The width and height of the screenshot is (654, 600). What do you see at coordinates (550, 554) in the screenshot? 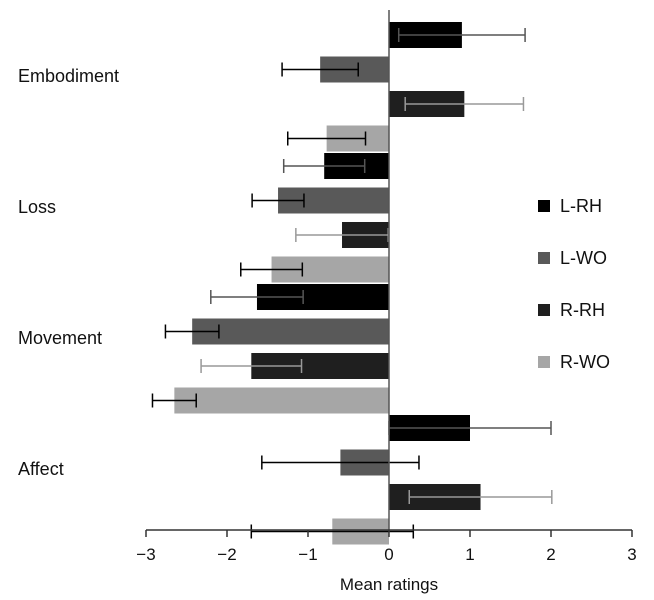
I see `x-tick-label: 2` at bounding box center [550, 554].